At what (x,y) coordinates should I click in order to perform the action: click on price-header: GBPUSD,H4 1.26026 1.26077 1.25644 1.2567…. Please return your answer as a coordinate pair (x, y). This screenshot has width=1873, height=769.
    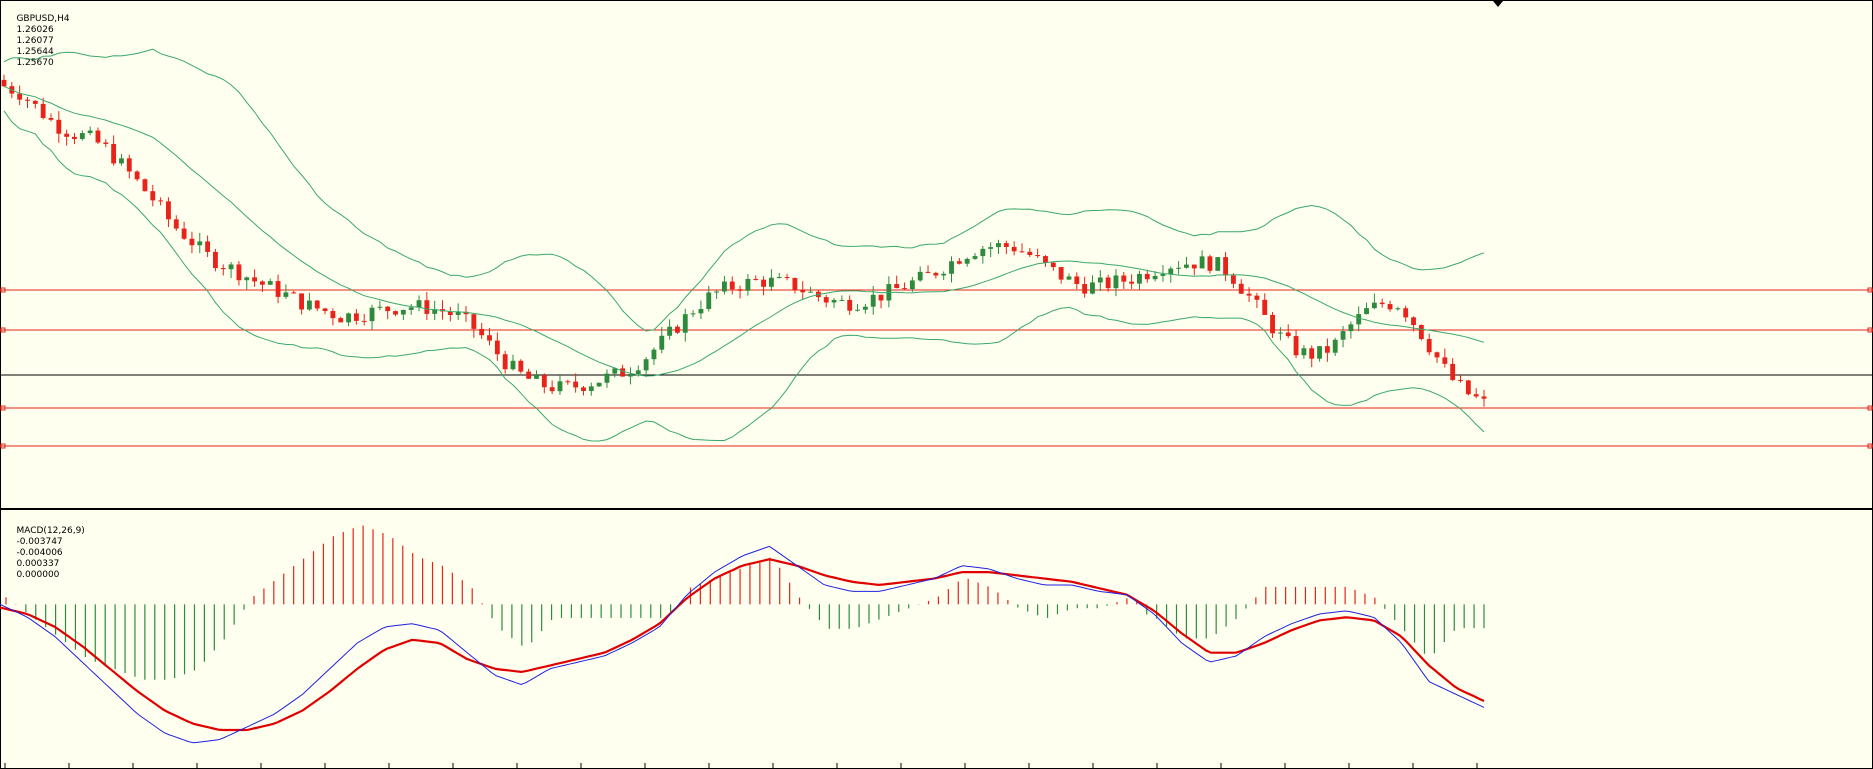
    Looking at the image, I should click on (39, 41).